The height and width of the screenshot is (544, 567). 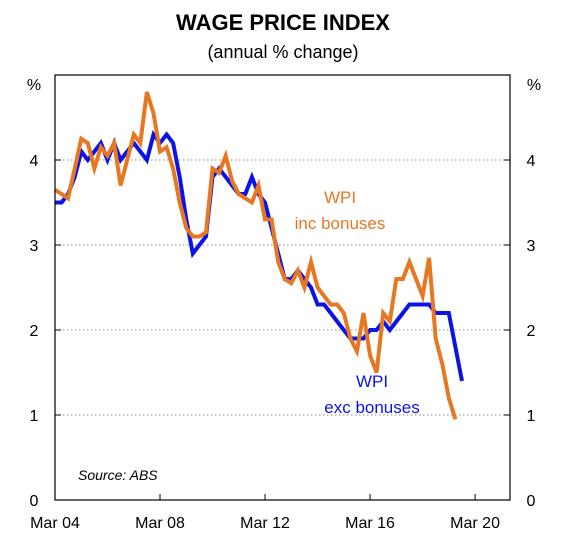 I want to click on y-tick-label-right: 4, so click(x=531, y=161).